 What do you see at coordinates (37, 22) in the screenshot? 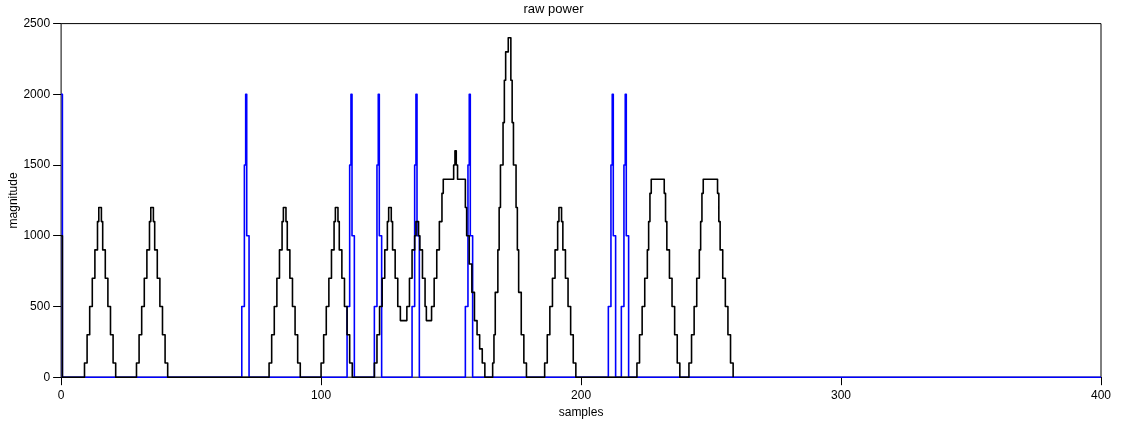
I see `y-tick-label: 2500` at bounding box center [37, 22].